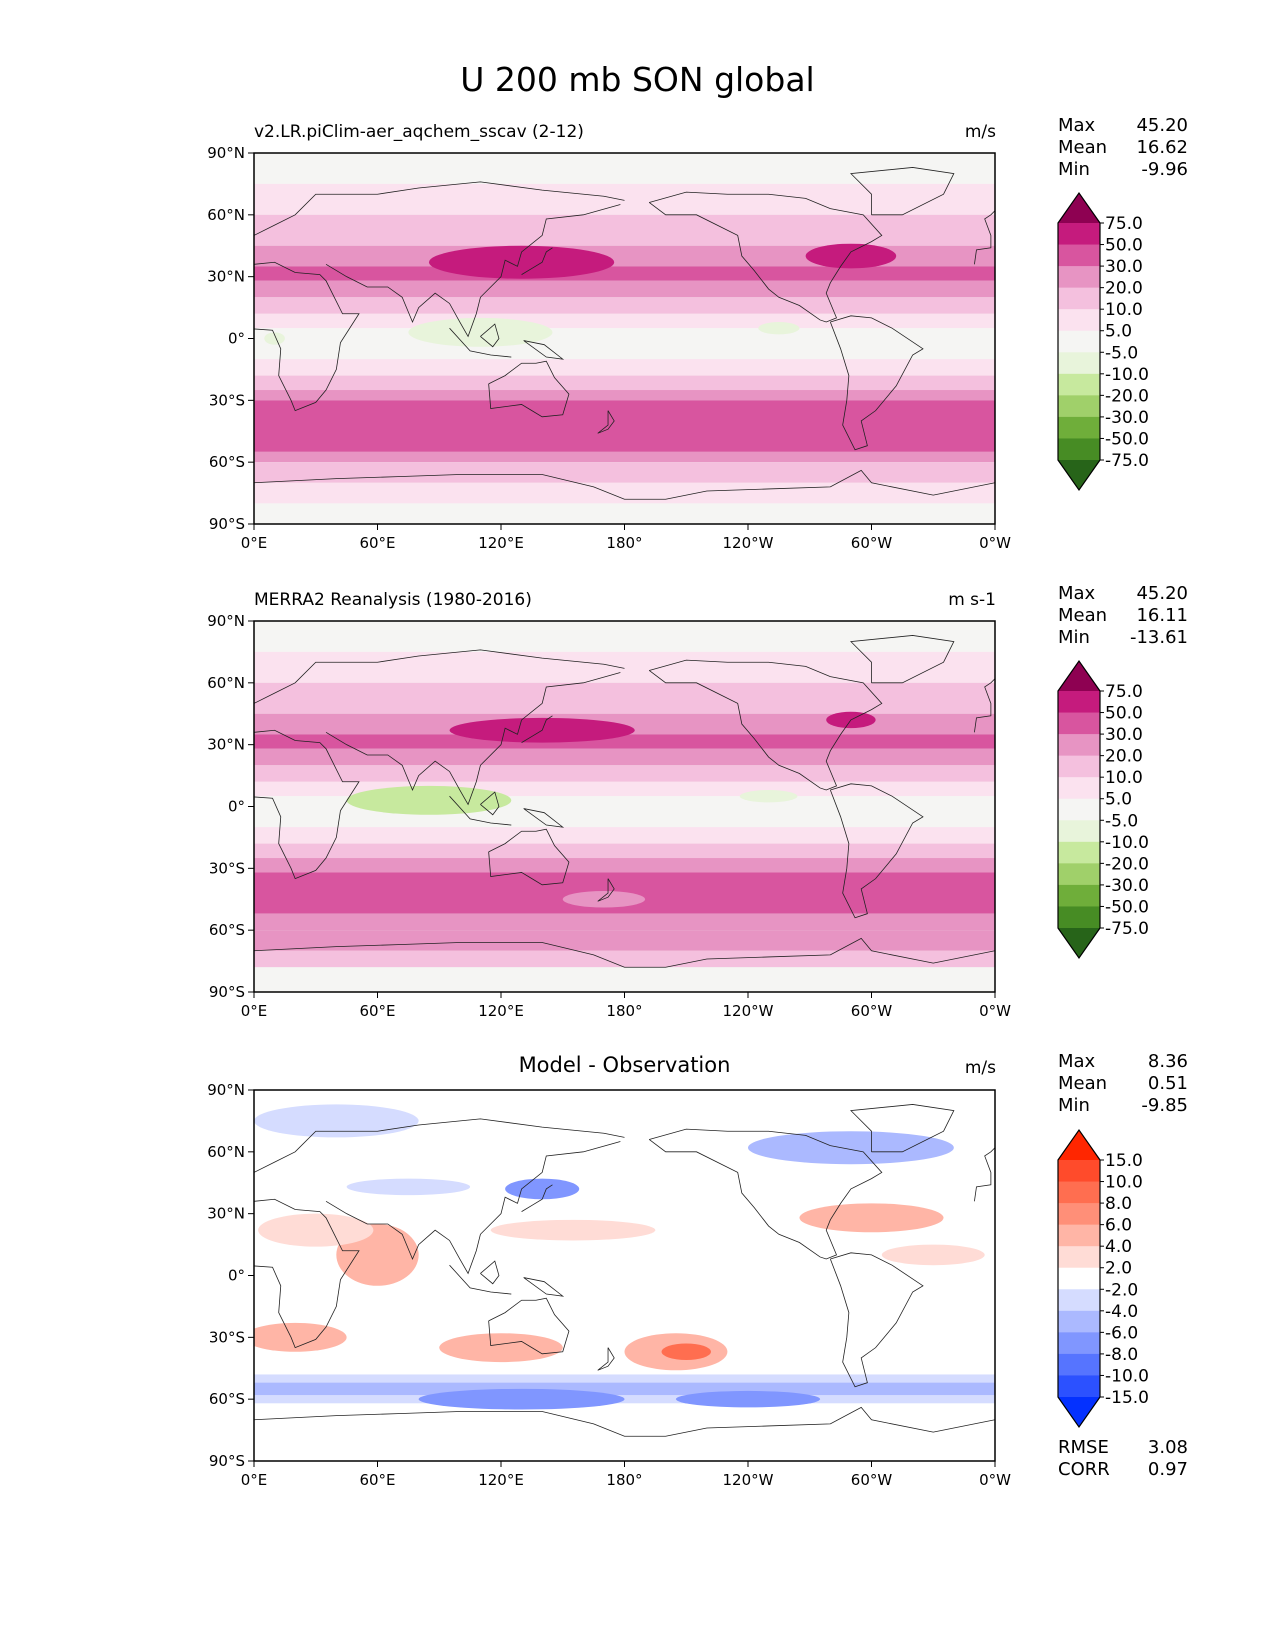 The width and height of the screenshot is (1275, 1650). What do you see at coordinates (236, 1276) in the screenshot?
I see `y-tick-label: 0°` at bounding box center [236, 1276].